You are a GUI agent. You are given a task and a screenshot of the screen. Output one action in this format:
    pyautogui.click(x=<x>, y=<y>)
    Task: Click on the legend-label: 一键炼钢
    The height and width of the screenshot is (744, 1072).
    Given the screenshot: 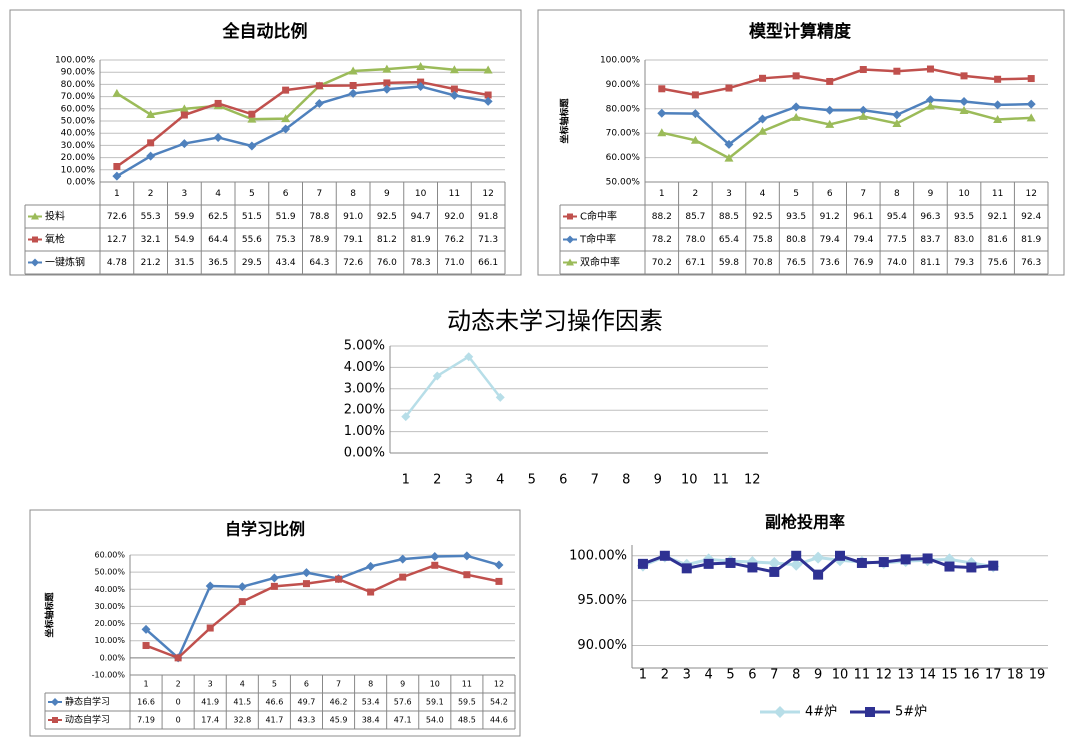 What is the action you would take?
    pyautogui.click(x=65, y=262)
    